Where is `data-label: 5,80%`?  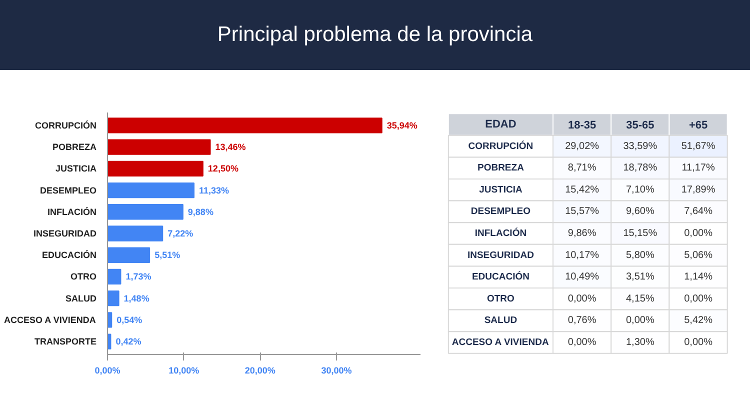
data-label: 5,80% is located at coordinates (640, 255).